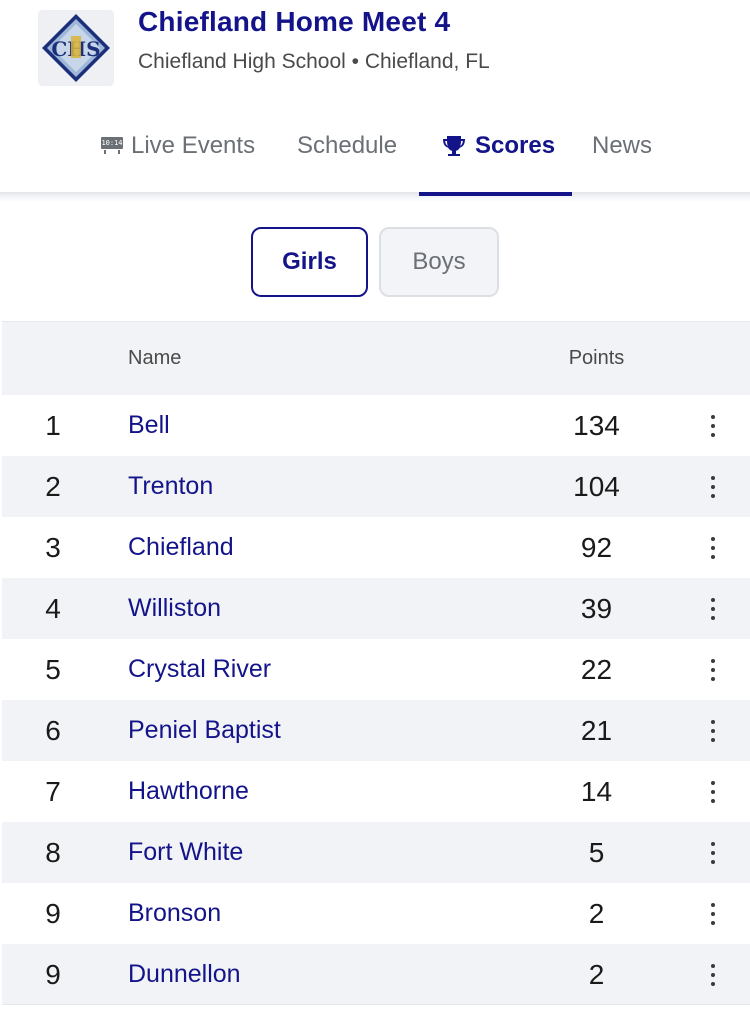 Image resolution: width=750 pixels, height=1021 pixels. What do you see at coordinates (171, 486) in the screenshot?
I see `team-link: Trenton` at bounding box center [171, 486].